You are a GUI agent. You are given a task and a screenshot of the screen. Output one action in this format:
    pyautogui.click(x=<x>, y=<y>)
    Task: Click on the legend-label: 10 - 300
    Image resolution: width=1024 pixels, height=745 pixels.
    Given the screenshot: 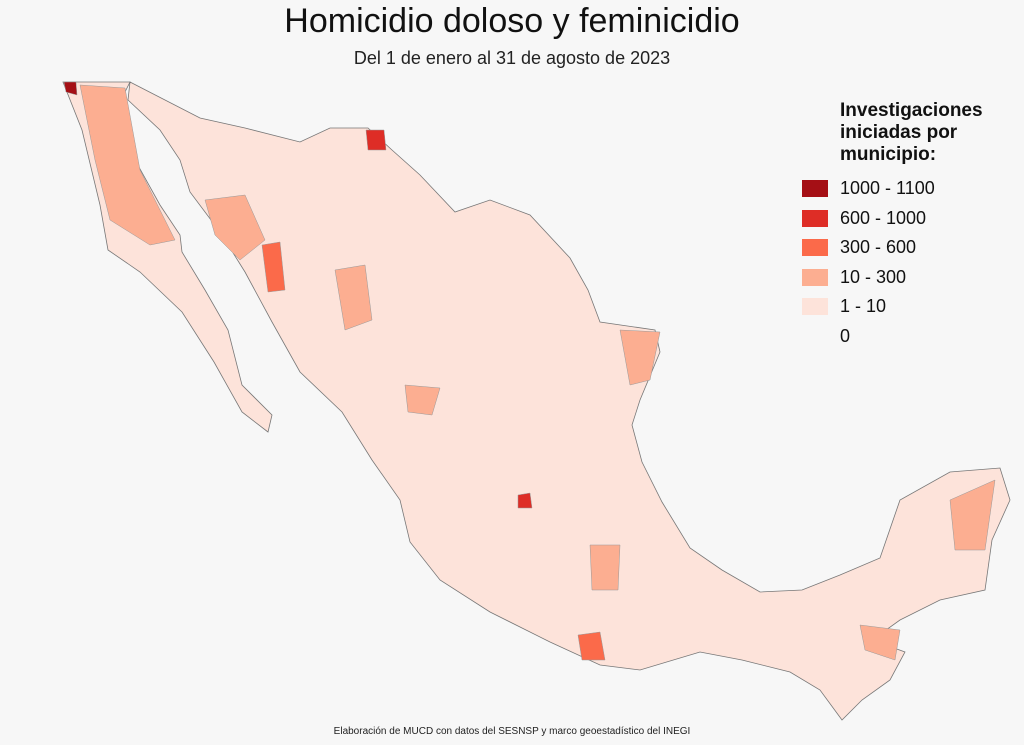 What is the action you would take?
    pyautogui.click(x=873, y=276)
    